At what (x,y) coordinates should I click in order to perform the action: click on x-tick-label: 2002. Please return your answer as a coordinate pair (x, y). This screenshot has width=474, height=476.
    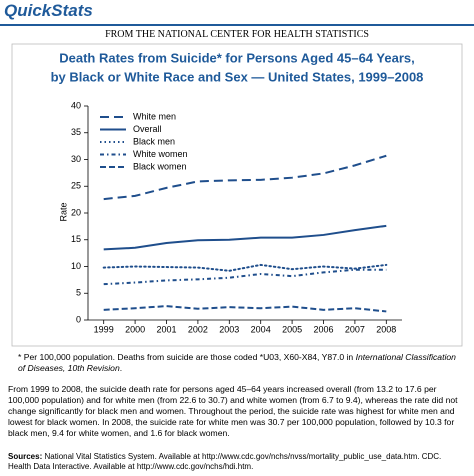
    Looking at the image, I should click on (198, 329).